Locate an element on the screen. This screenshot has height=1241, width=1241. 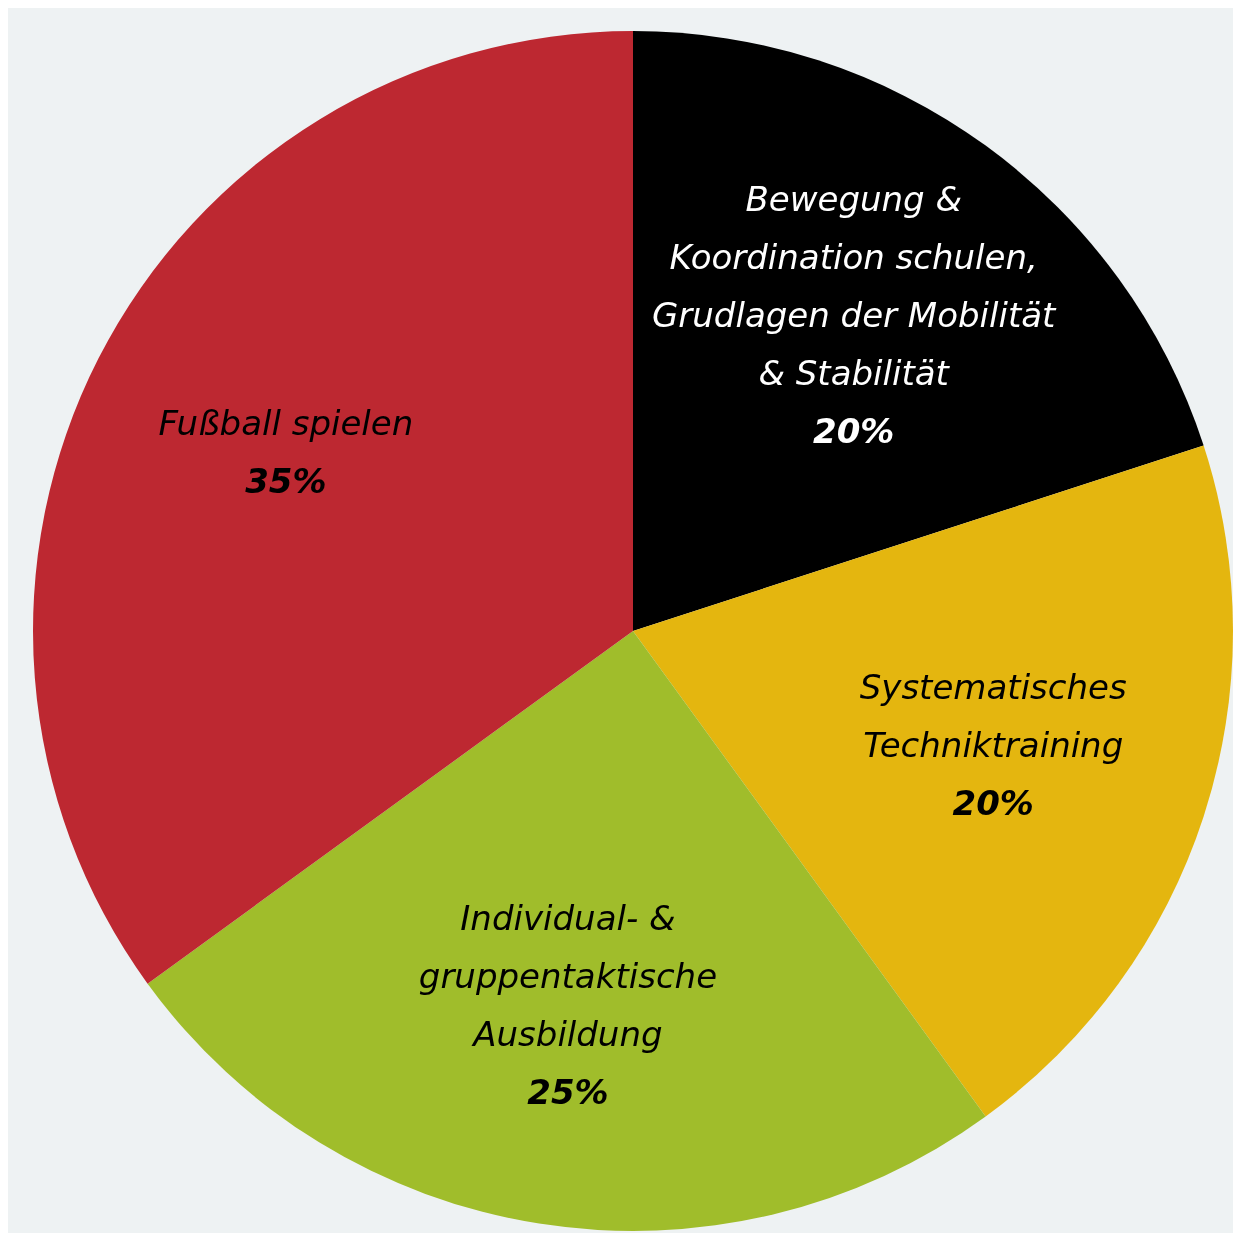
slice-label: Bewegung & Koordination schulen, Grudlagen der Mobilität & Stabilität is located at coordinates (854, 286).